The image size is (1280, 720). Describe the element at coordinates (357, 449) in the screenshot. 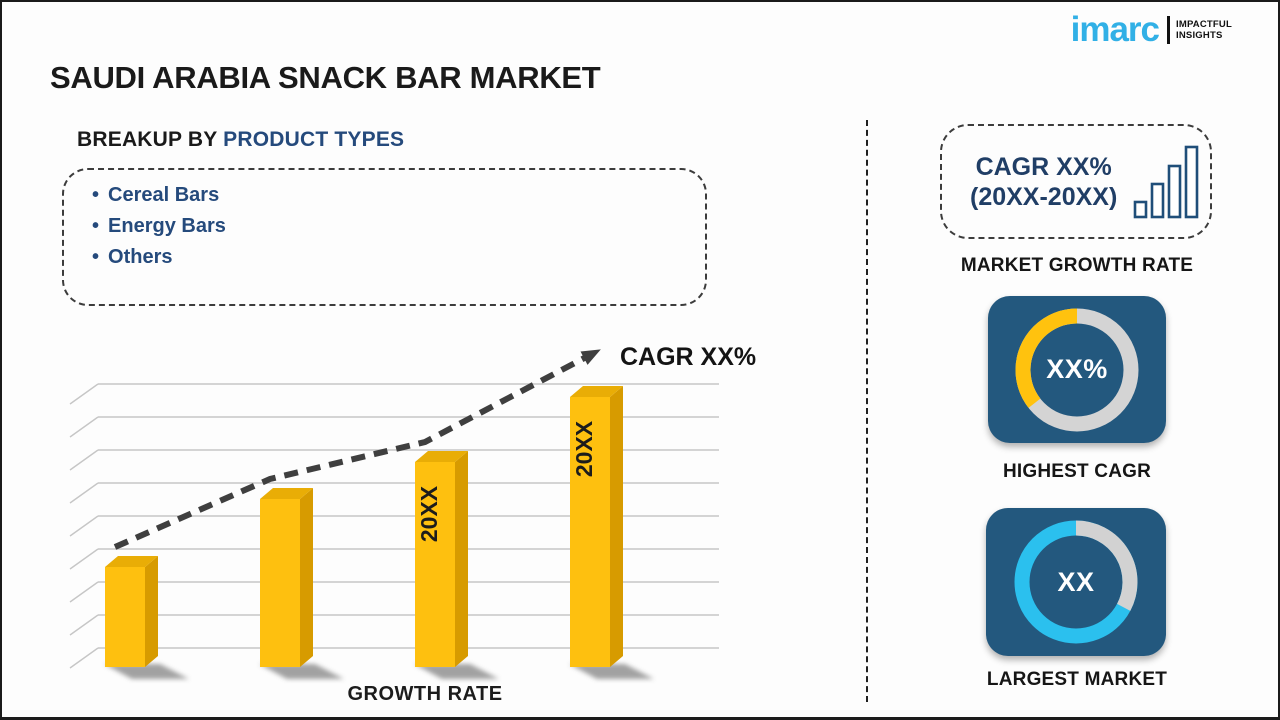

I see `cagr-trend-arrow` at that location.